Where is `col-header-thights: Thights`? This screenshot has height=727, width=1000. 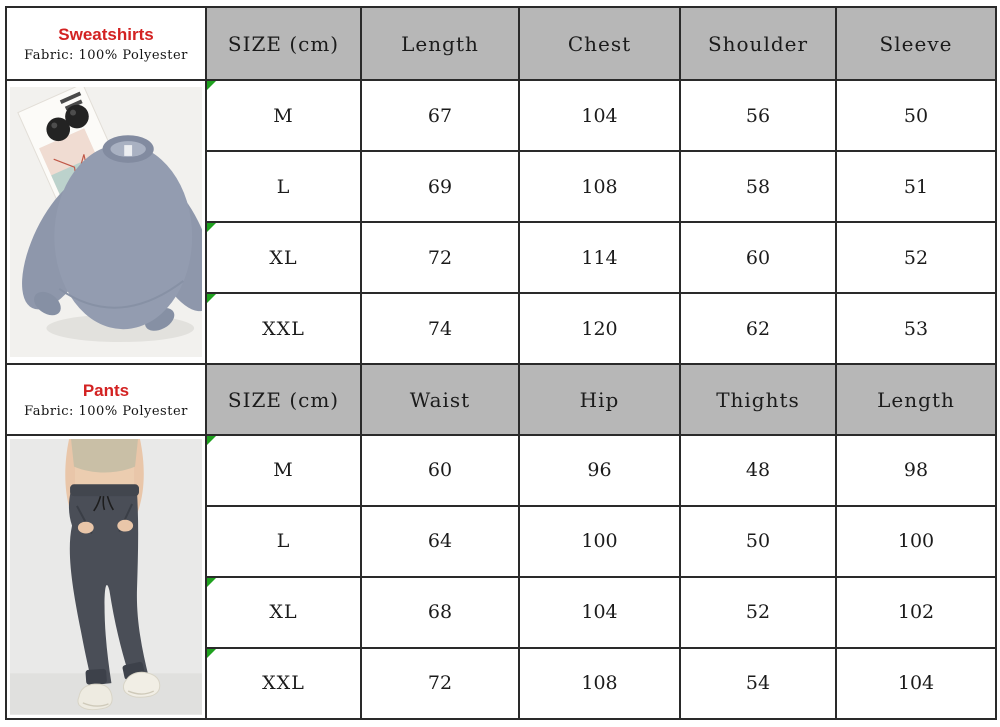 col-header-thights: Thights is located at coordinates (758, 399).